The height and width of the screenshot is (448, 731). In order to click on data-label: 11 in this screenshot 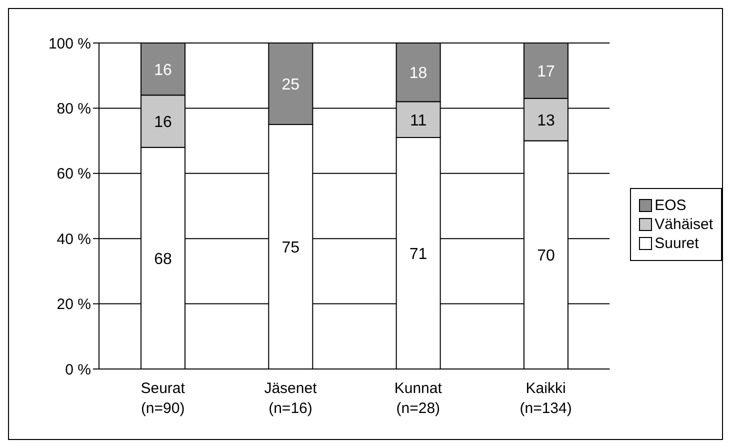, I will do `click(418, 121)`.